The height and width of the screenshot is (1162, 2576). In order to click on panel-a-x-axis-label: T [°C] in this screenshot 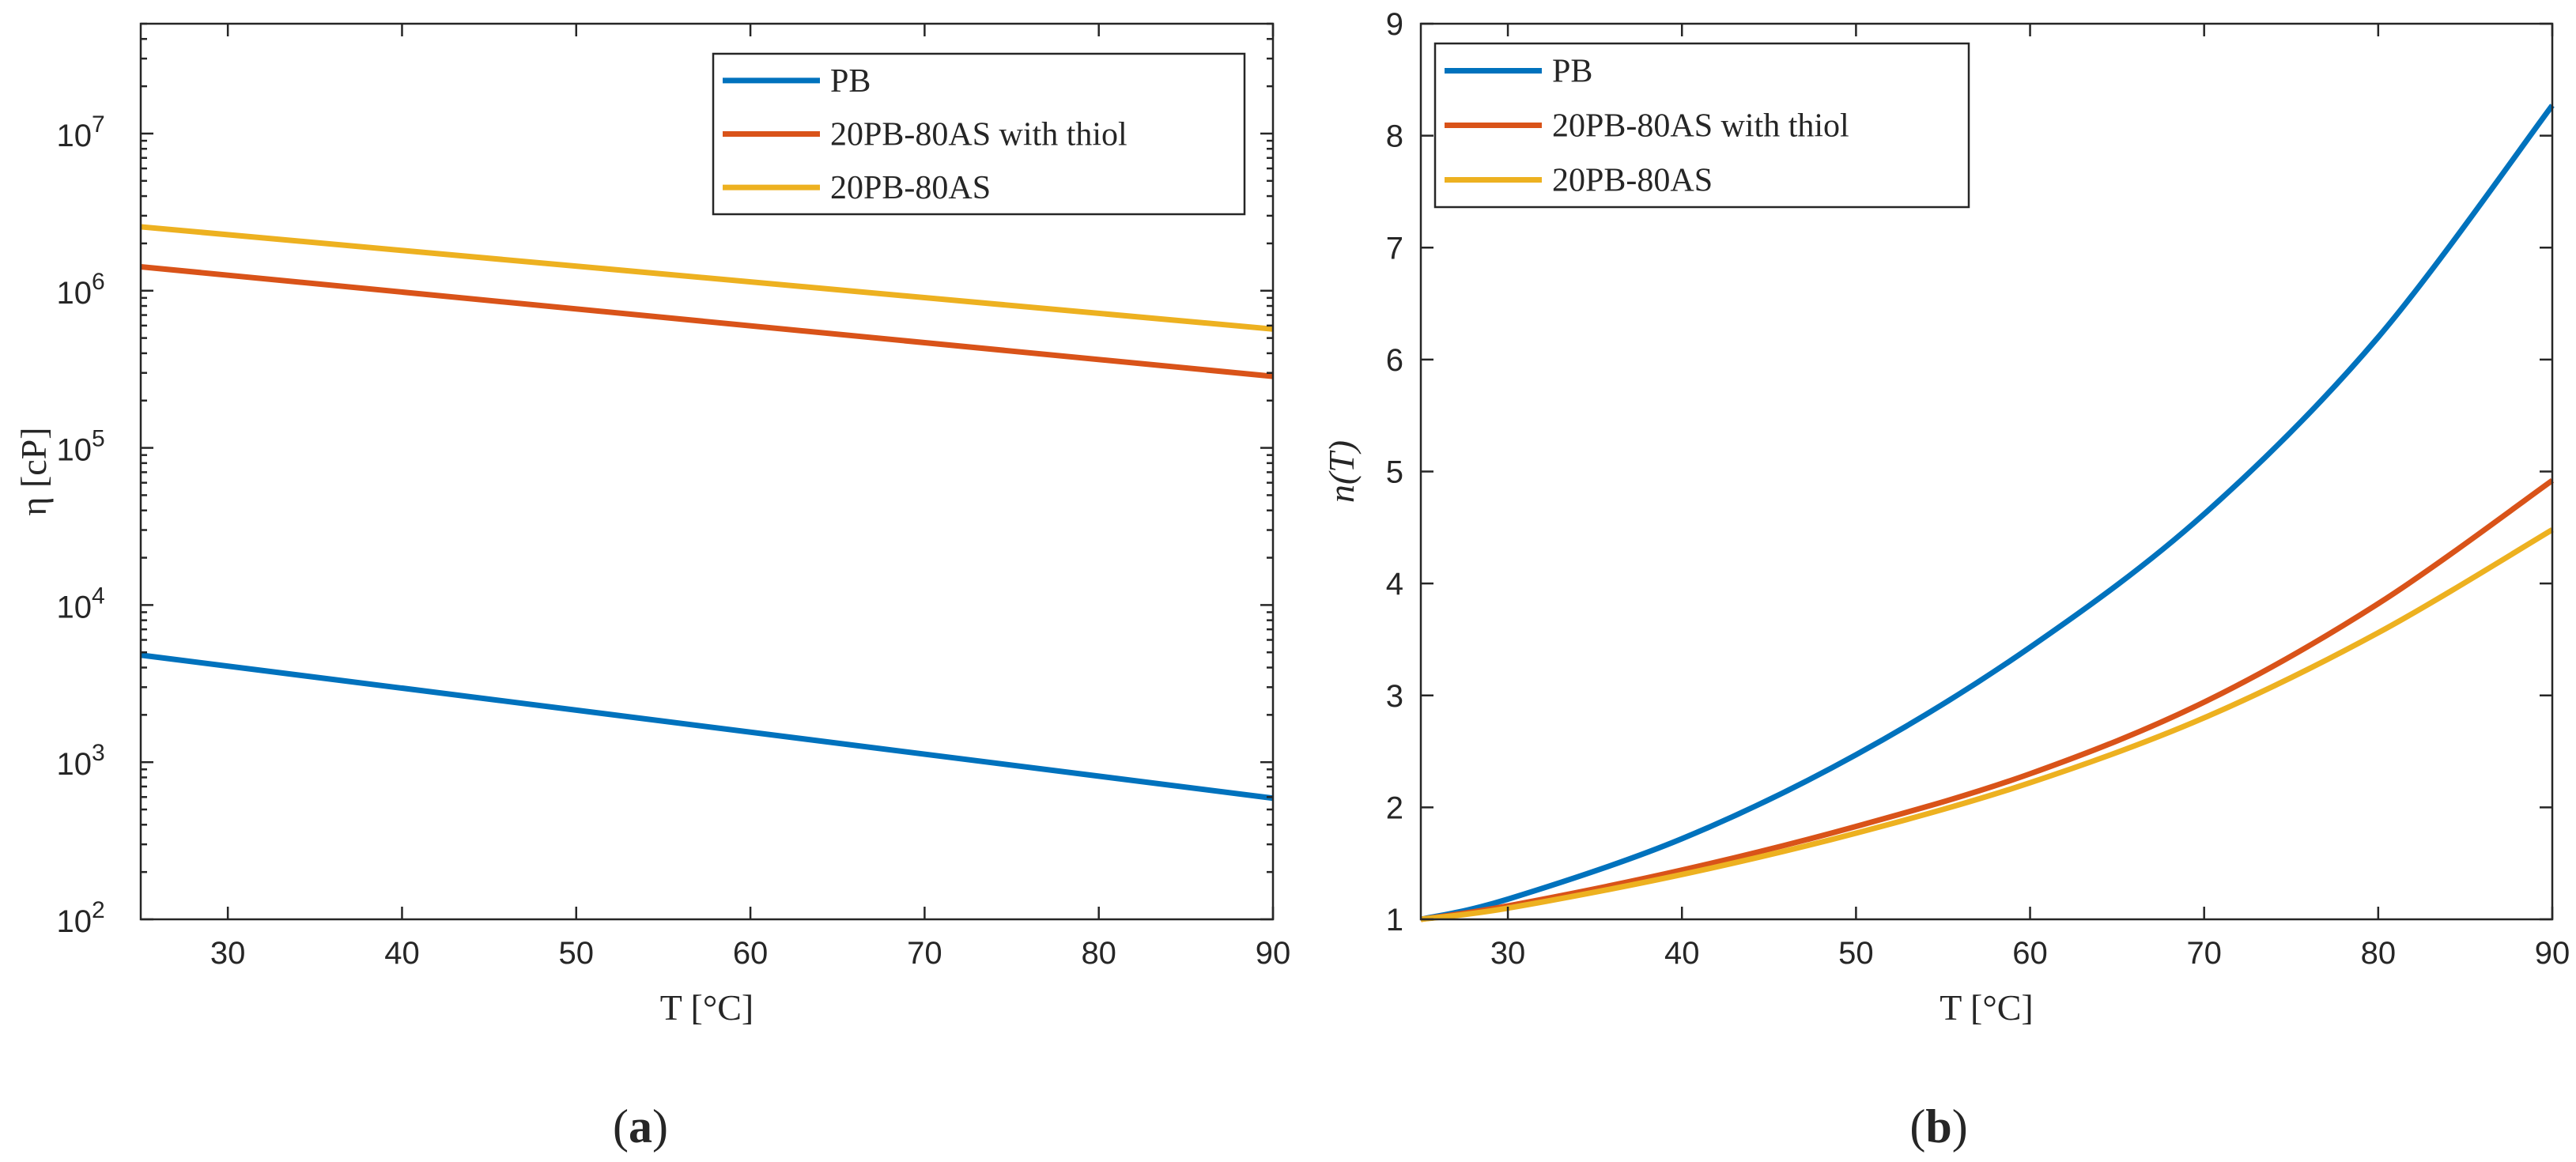, I will do `click(707, 1007)`.